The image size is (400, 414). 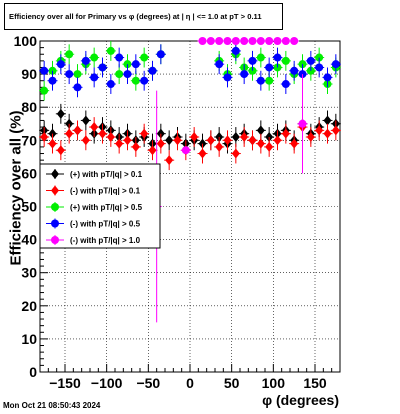 What do you see at coordinates (29, 339) in the screenshot?
I see `y-tick-label: 10` at bounding box center [29, 339].